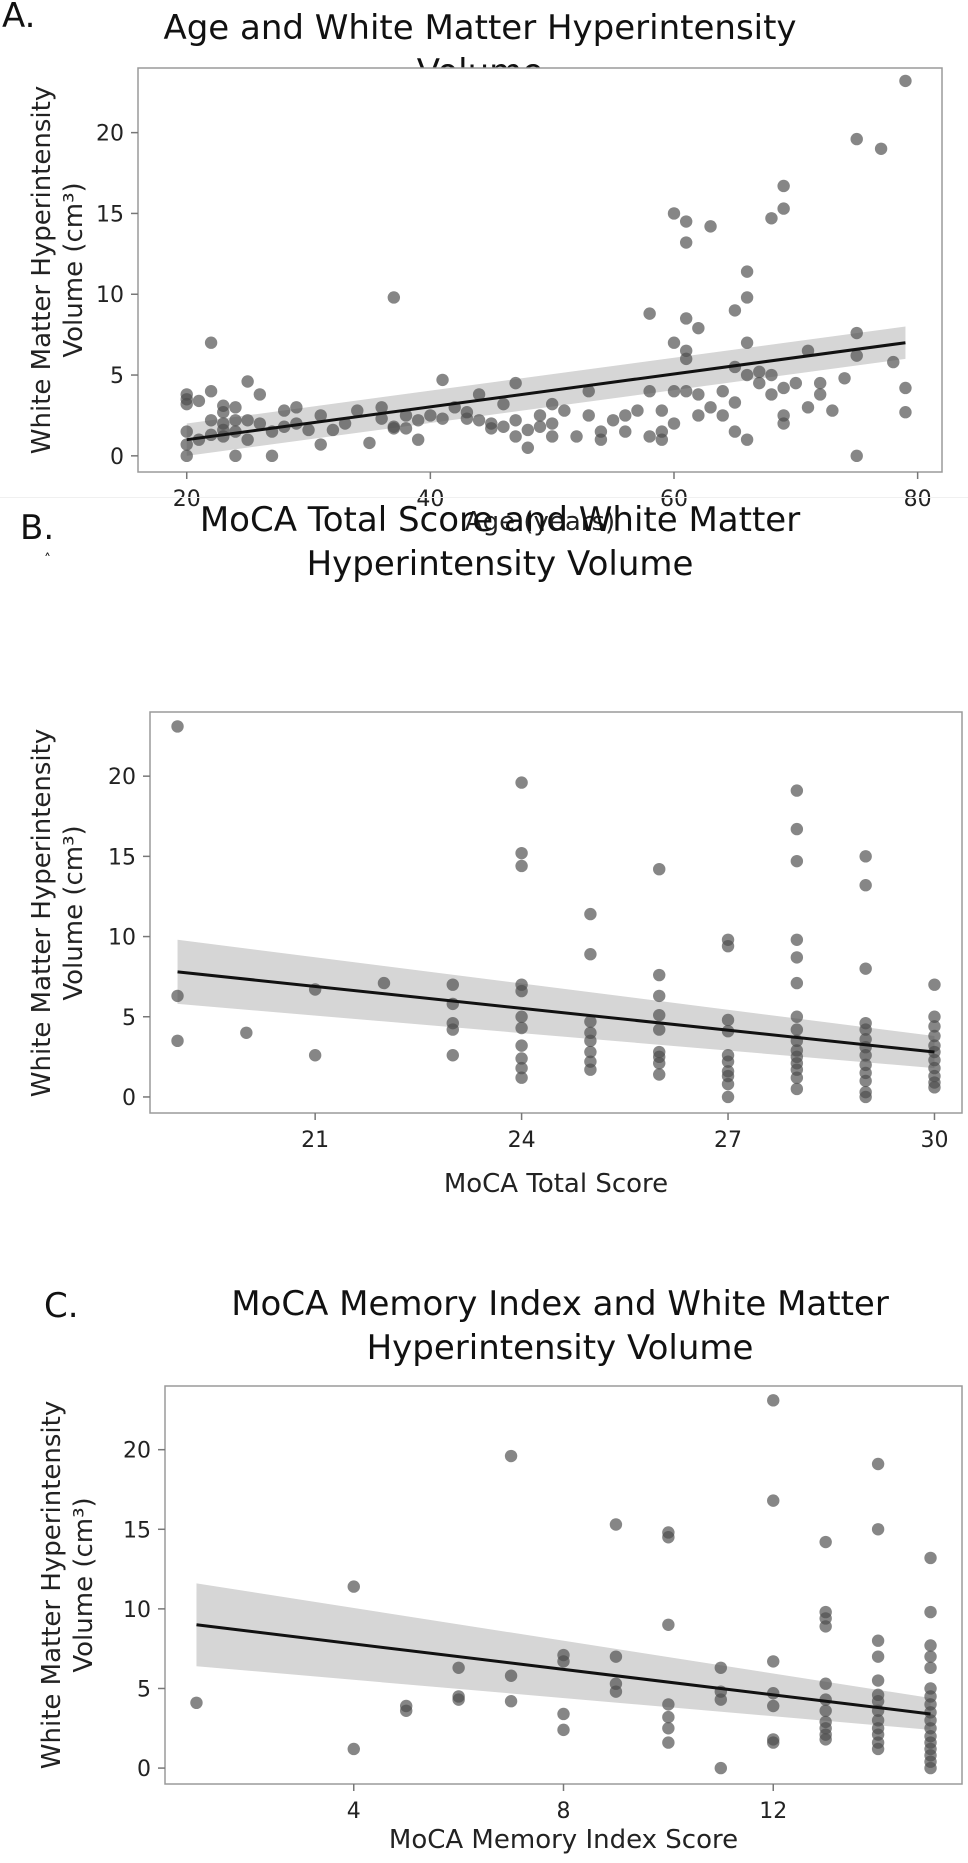 The image size is (968, 1863). I want to click on y-axis-title: White Matter HyperintensityVolume (cm³), so click(58, 270).